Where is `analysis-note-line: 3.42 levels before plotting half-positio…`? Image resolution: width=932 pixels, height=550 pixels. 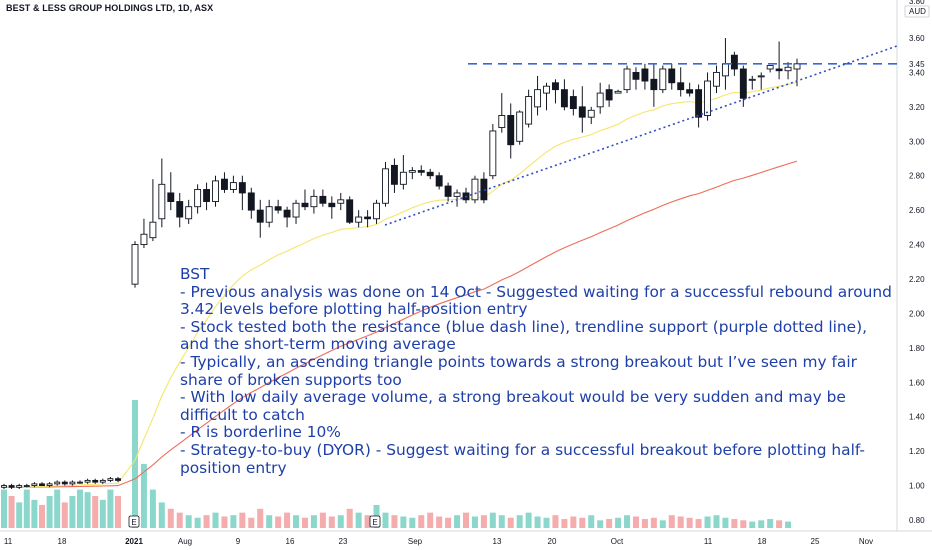
analysis-note-line: 3.42 levels before plotting half-positio… is located at coordinates (354, 309).